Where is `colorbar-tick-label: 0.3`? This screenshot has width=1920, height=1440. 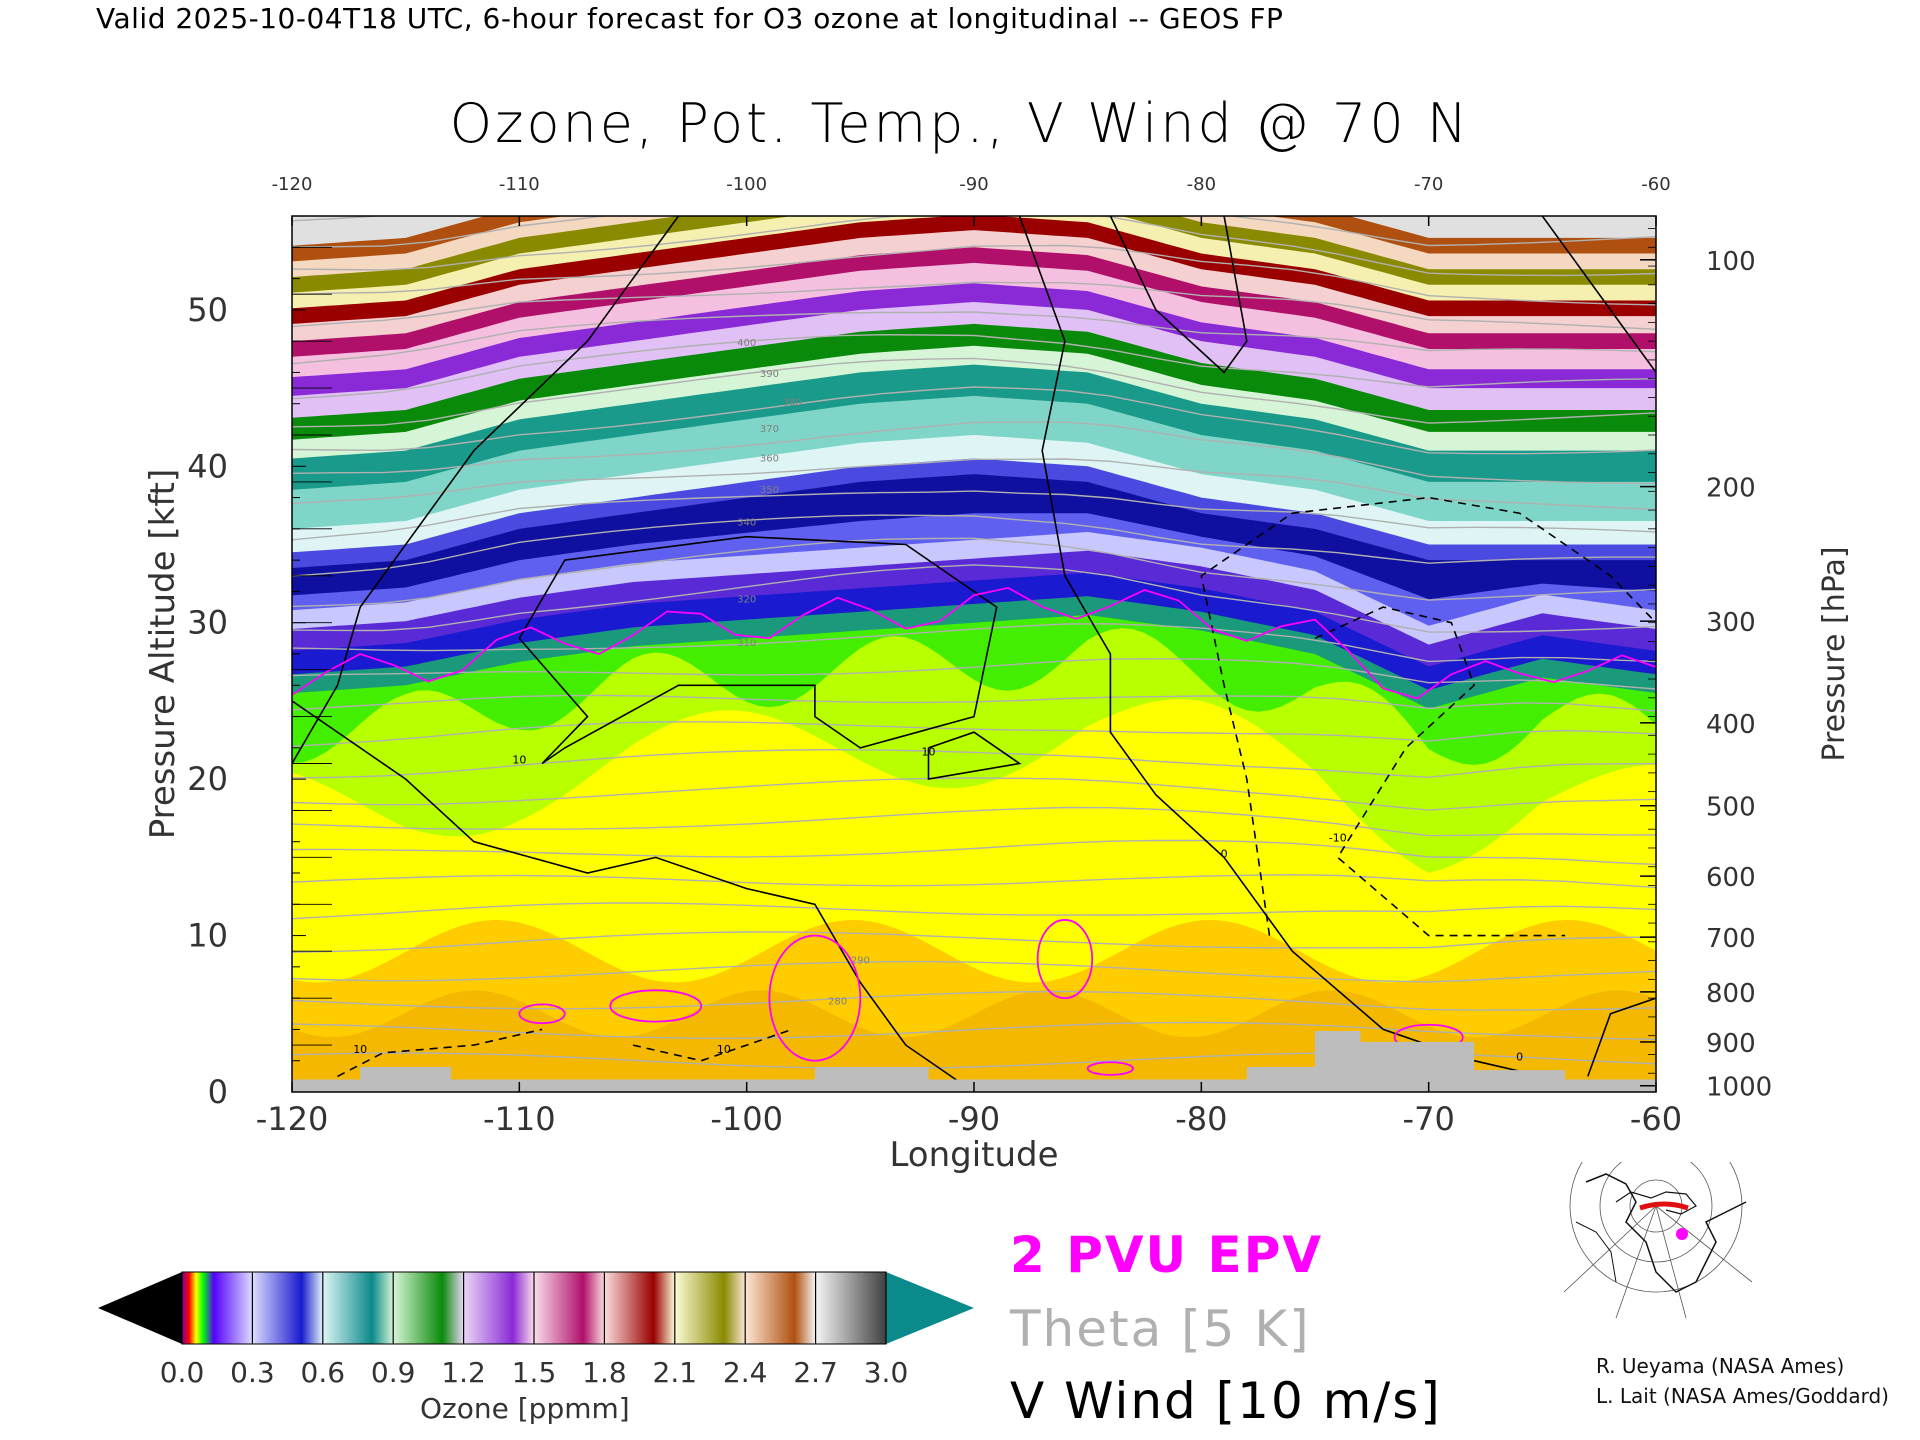 colorbar-tick-label: 0.3 is located at coordinates (252, 1372).